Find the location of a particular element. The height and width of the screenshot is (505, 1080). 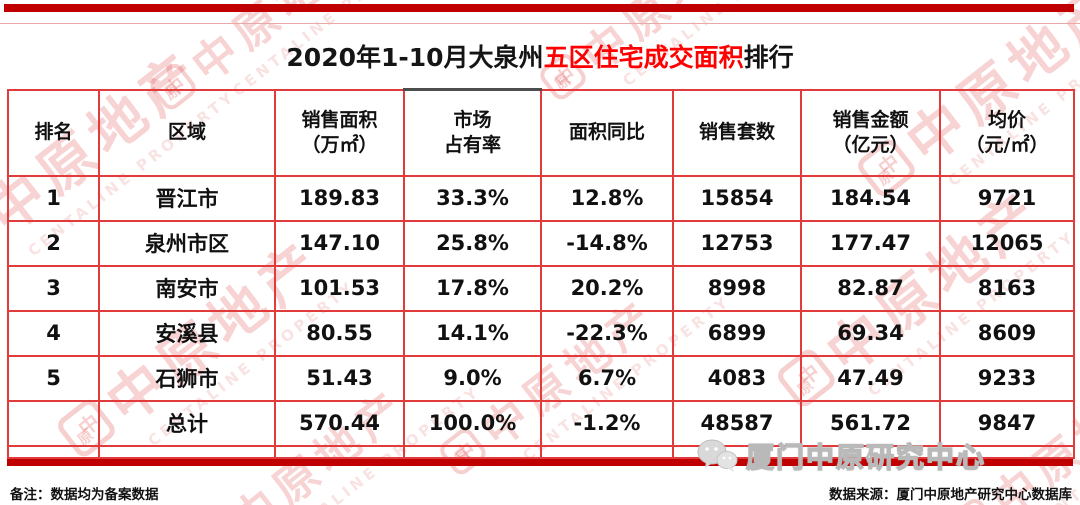

cell-sales-amount: 561.72 is located at coordinates (870, 423).